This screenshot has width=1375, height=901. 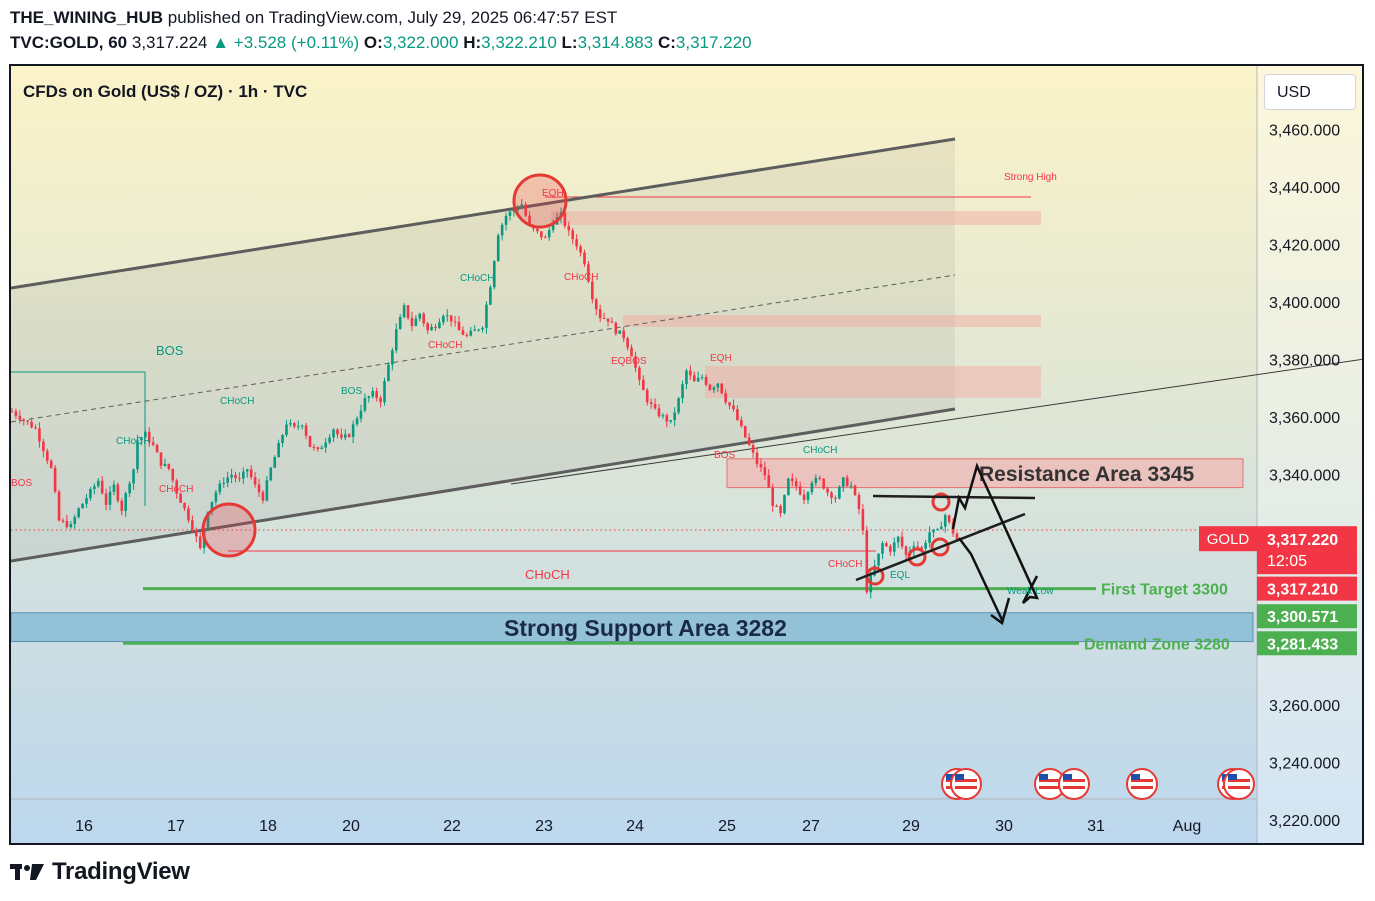 I want to click on svg-text: 12:05, so click(x=1287, y=561).